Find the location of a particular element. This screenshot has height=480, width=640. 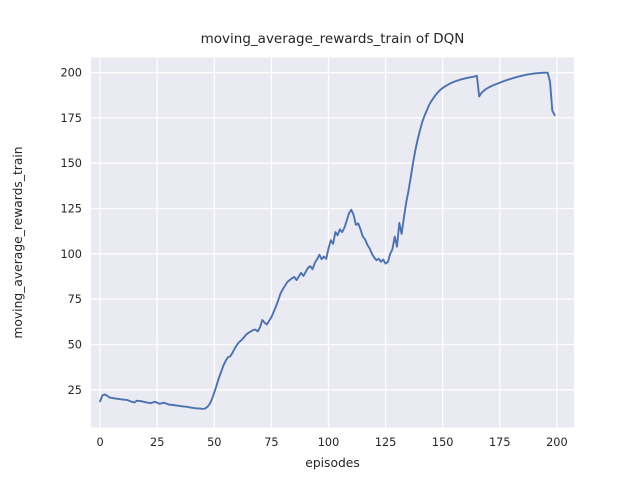

tick-label: 0 is located at coordinates (100, 442).